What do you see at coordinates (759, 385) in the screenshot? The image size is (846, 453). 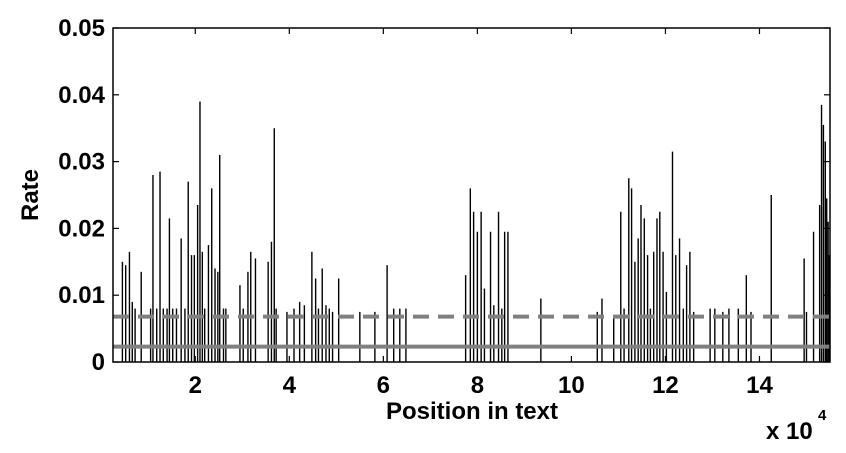 I see `x-tick-label: 14` at bounding box center [759, 385].